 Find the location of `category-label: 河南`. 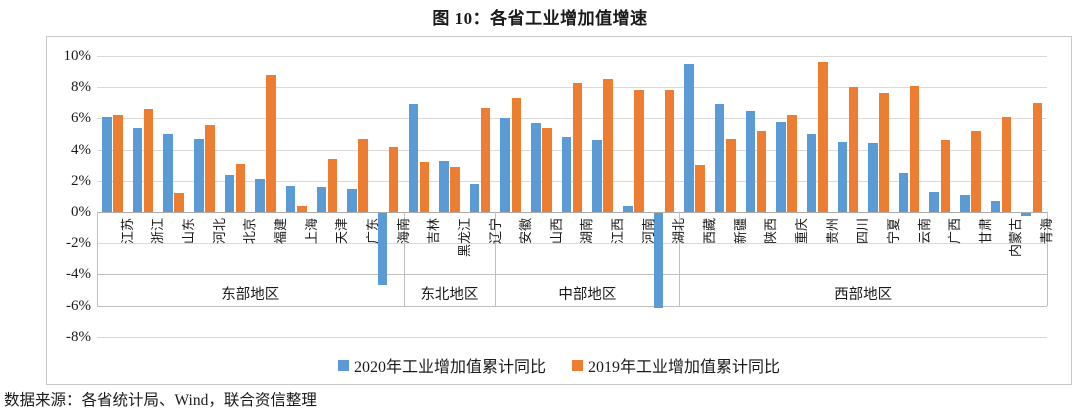

category-label: 河南 is located at coordinates (648, 231).